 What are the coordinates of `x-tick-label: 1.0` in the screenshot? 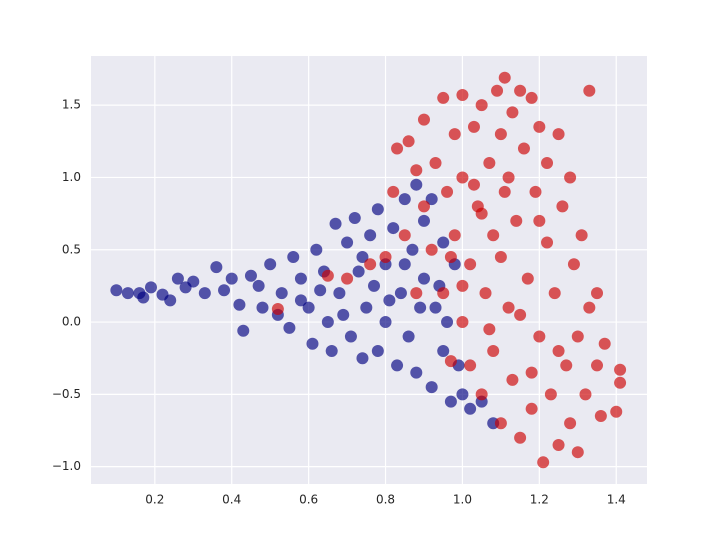 It's located at (462, 500).